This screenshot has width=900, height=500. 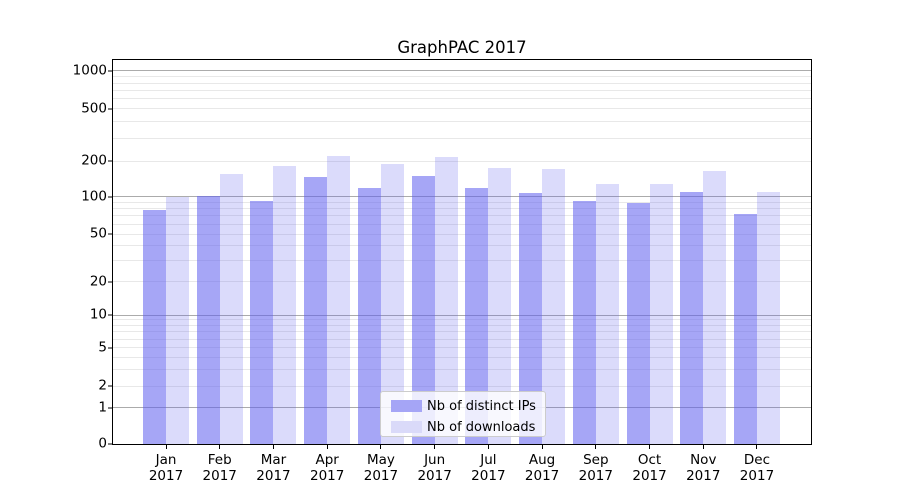 What do you see at coordinates (462, 447) in the screenshot?
I see `x-axis-ticks` at bounding box center [462, 447].